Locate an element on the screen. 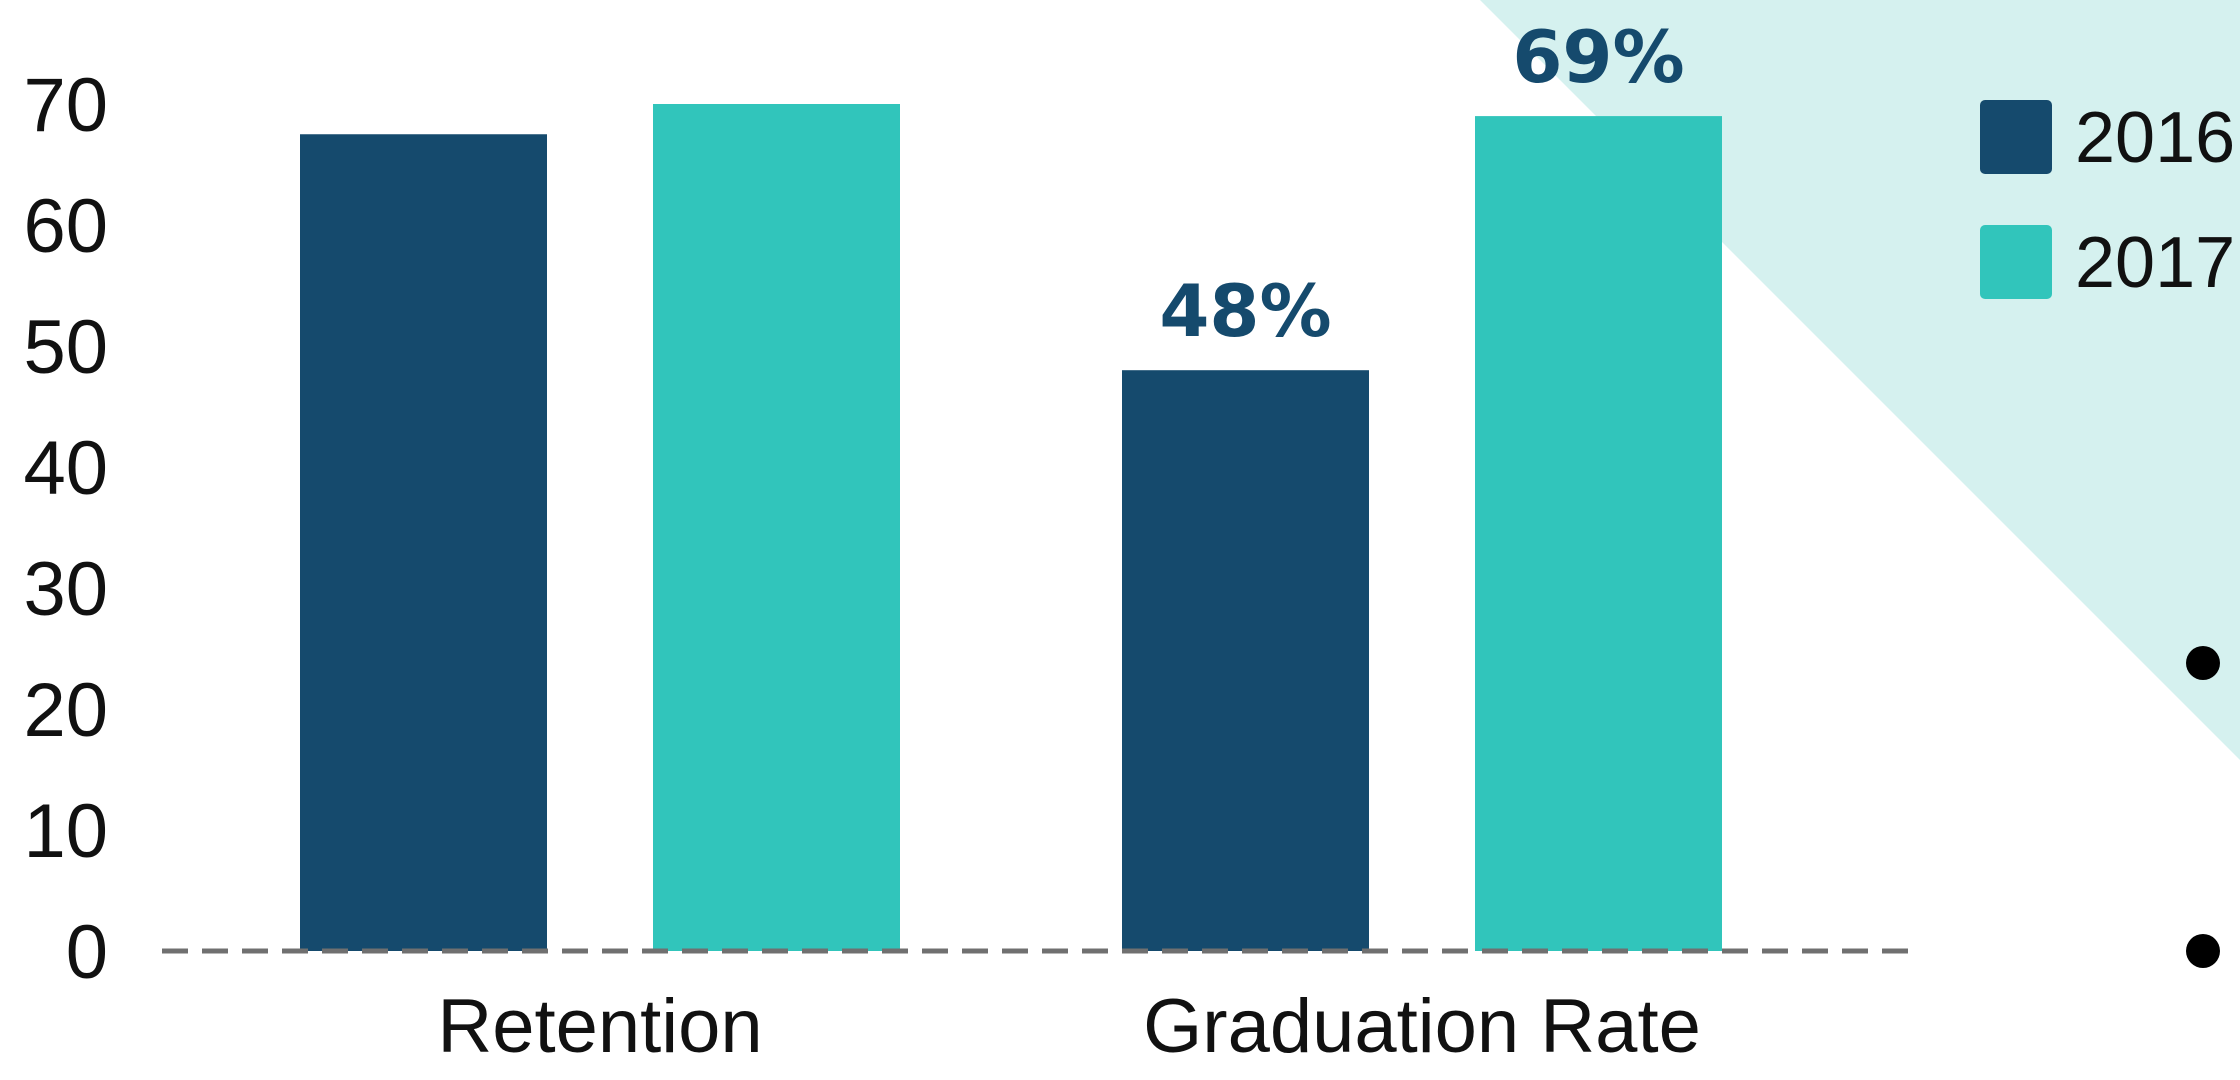 Image resolution: width=2240 pixels, height=1080 pixels. bullet-markers is located at coordinates (2203, 807).